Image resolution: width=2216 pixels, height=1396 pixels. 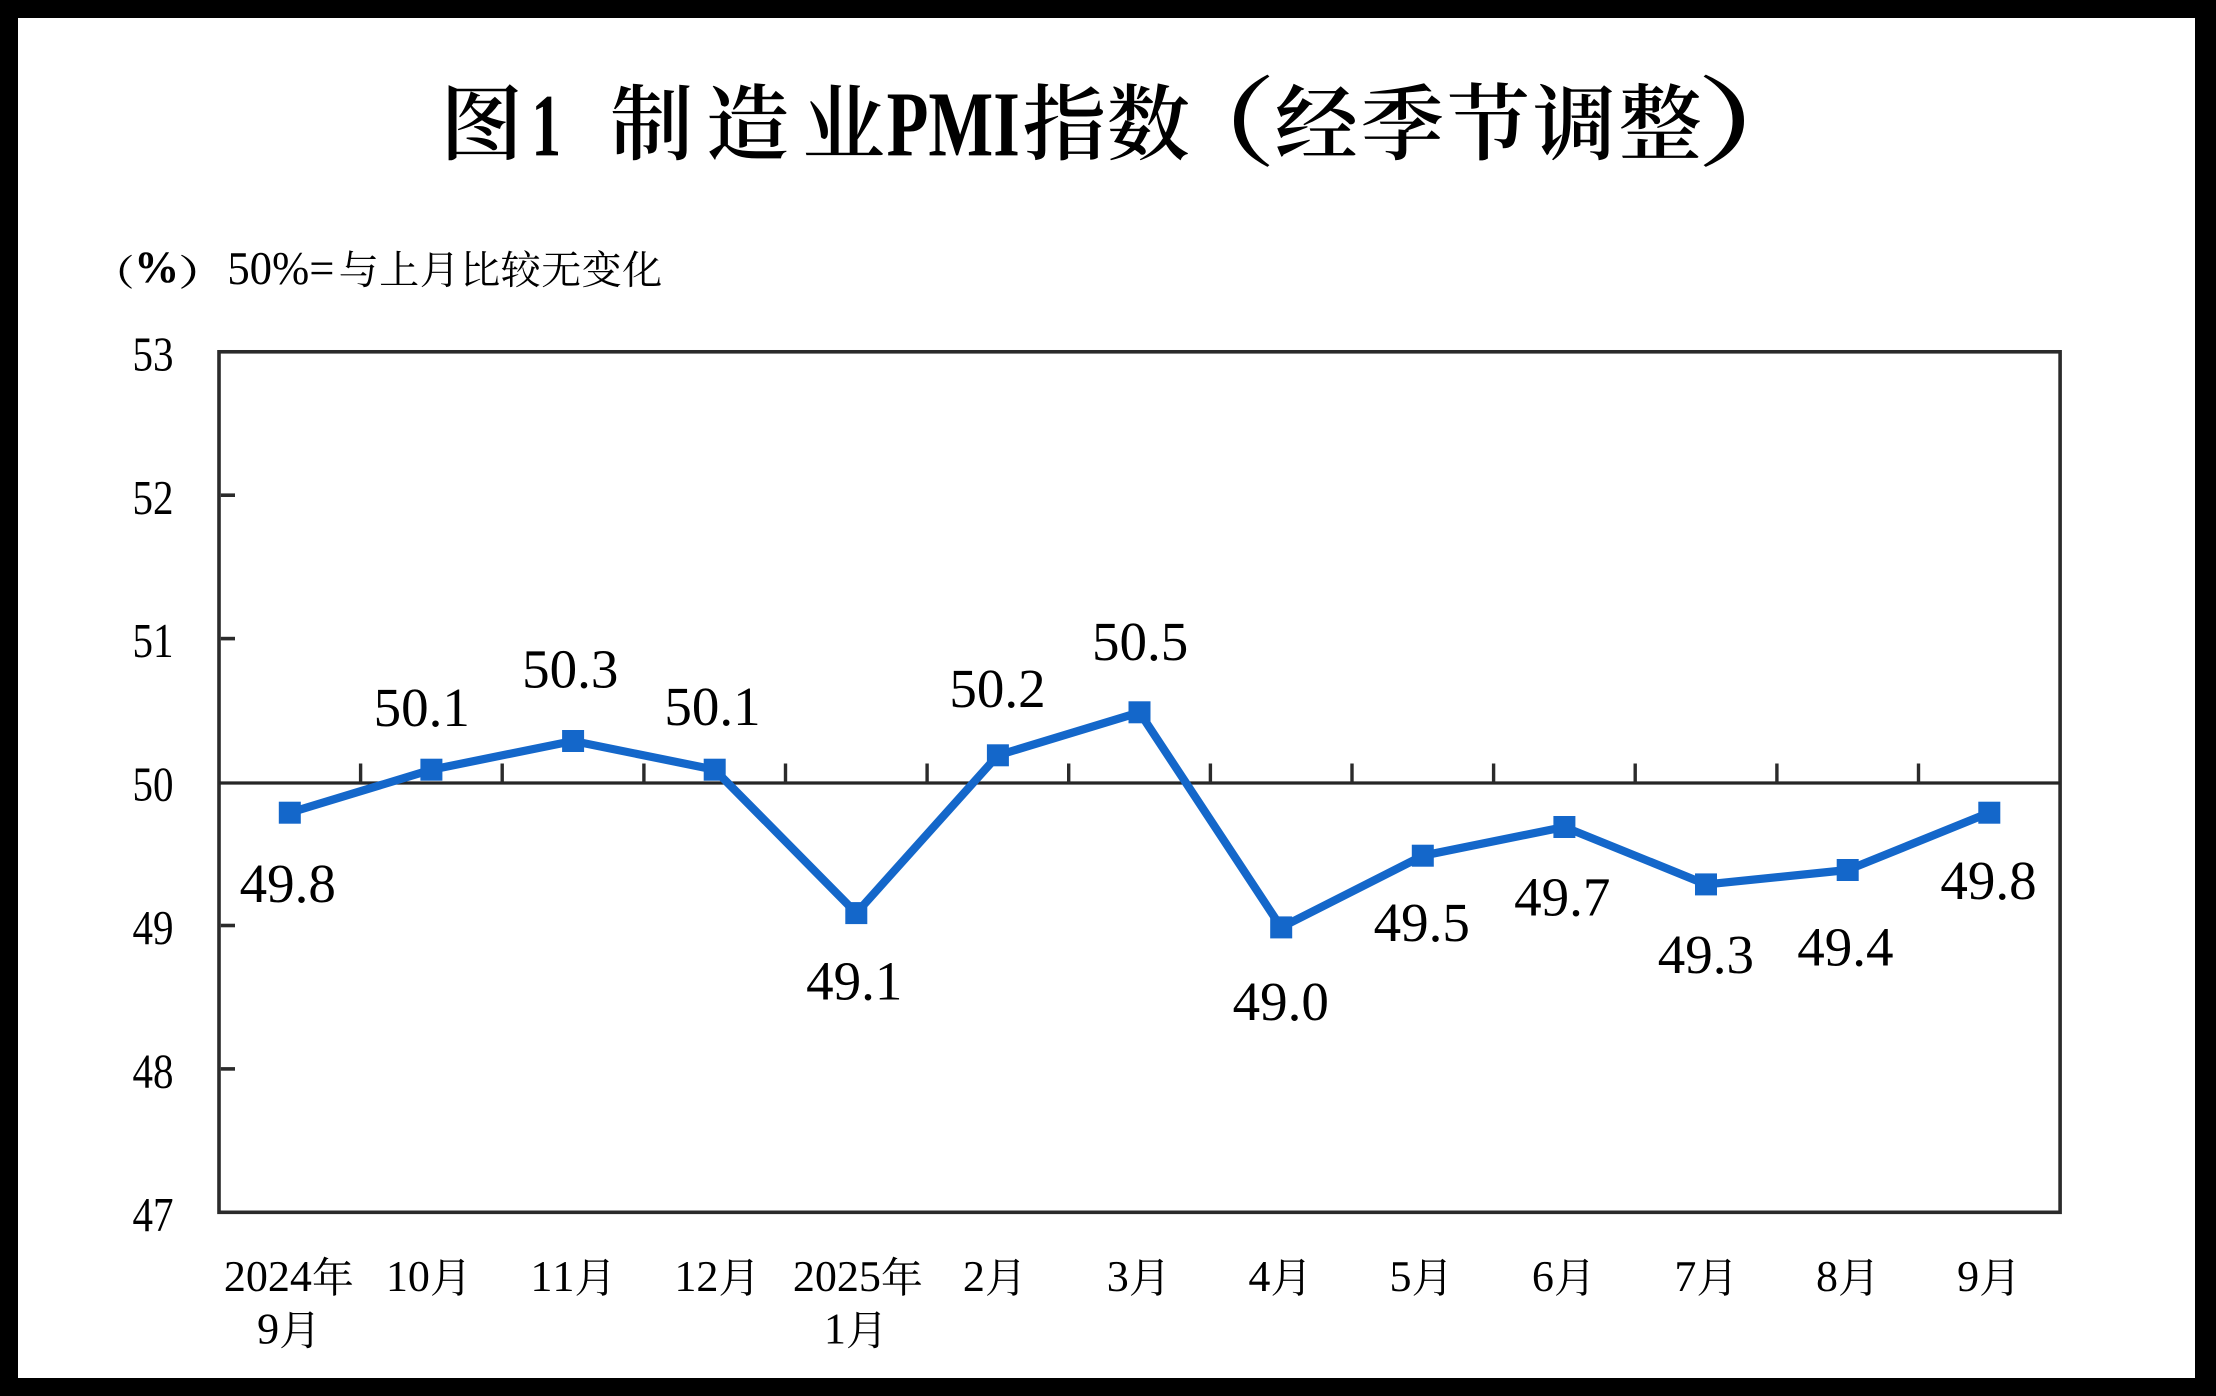 What do you see at coordinates (153, 1071) in the screenshot?
I see `svg-text: 48` at bounding box center [153, 1071].